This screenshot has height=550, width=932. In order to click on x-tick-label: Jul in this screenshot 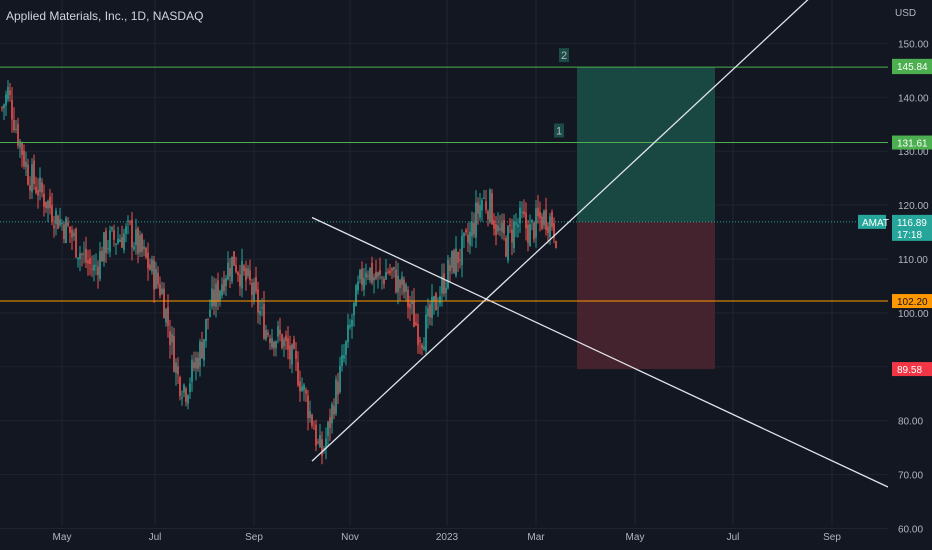, I will do `click(155, 537)`.